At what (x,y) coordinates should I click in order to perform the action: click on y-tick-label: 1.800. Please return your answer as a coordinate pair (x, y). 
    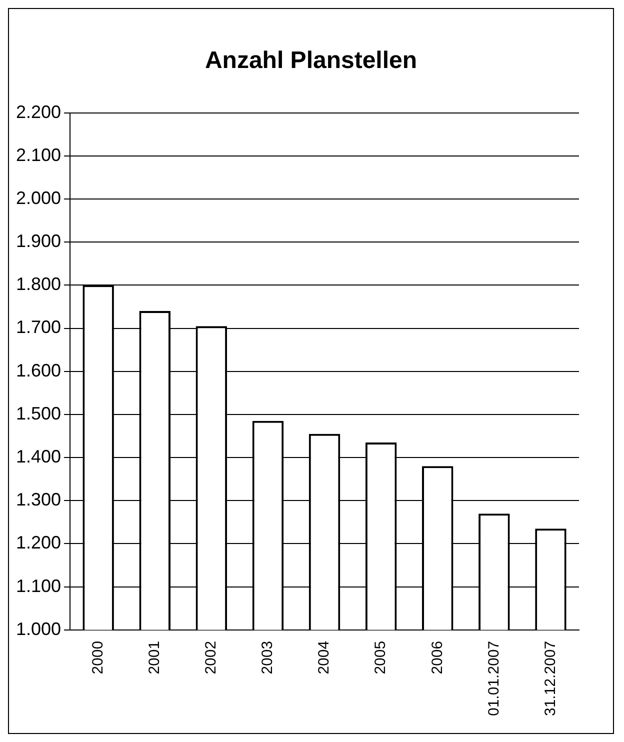
    Looking at the image, I should click on (39, 284).